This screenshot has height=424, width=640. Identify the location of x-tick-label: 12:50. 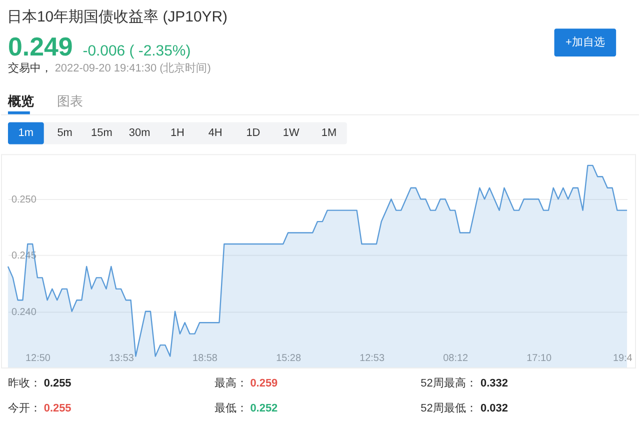
(38, 358).